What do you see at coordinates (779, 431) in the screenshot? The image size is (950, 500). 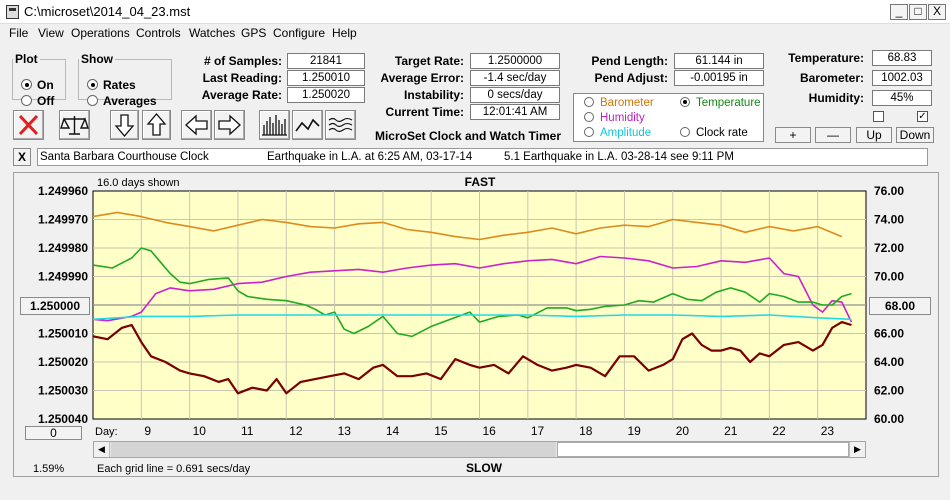 I see `x-tick-label: 22` at bounding box center [779, 431].